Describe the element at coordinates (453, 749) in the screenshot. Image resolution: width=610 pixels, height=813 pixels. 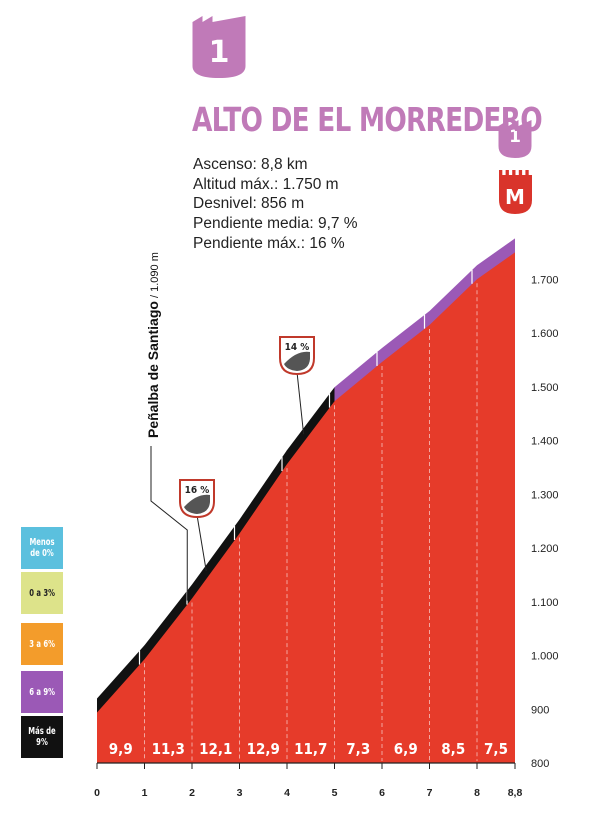
I see `segment-gradient-label: 8,5` at that location.